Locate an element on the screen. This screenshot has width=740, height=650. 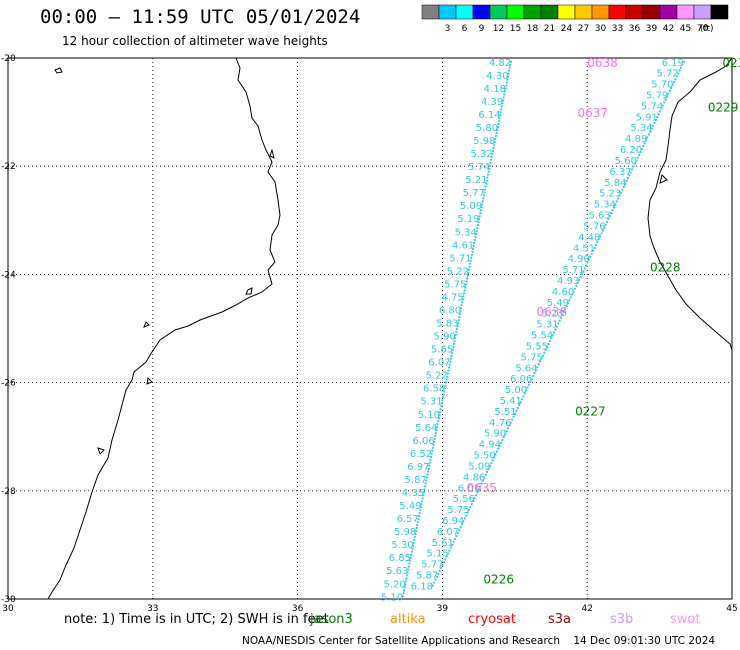
swh-value: 4.82 is located at coordinates (500, 63).